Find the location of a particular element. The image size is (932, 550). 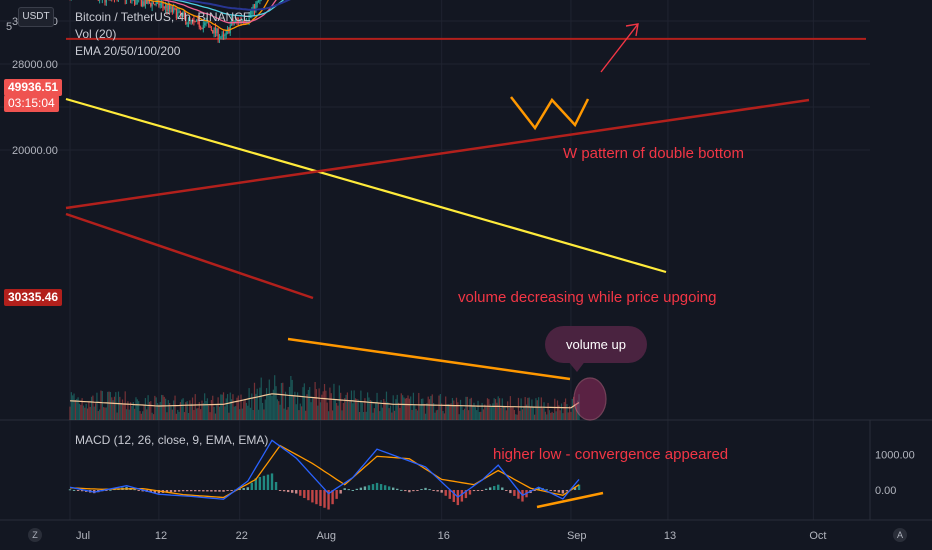

callout-pointer is located at coordinates (576, 366).